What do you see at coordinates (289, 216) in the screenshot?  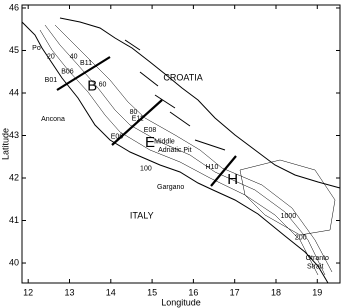 I see `place-label: 1000` at bounding box center [289, 216].